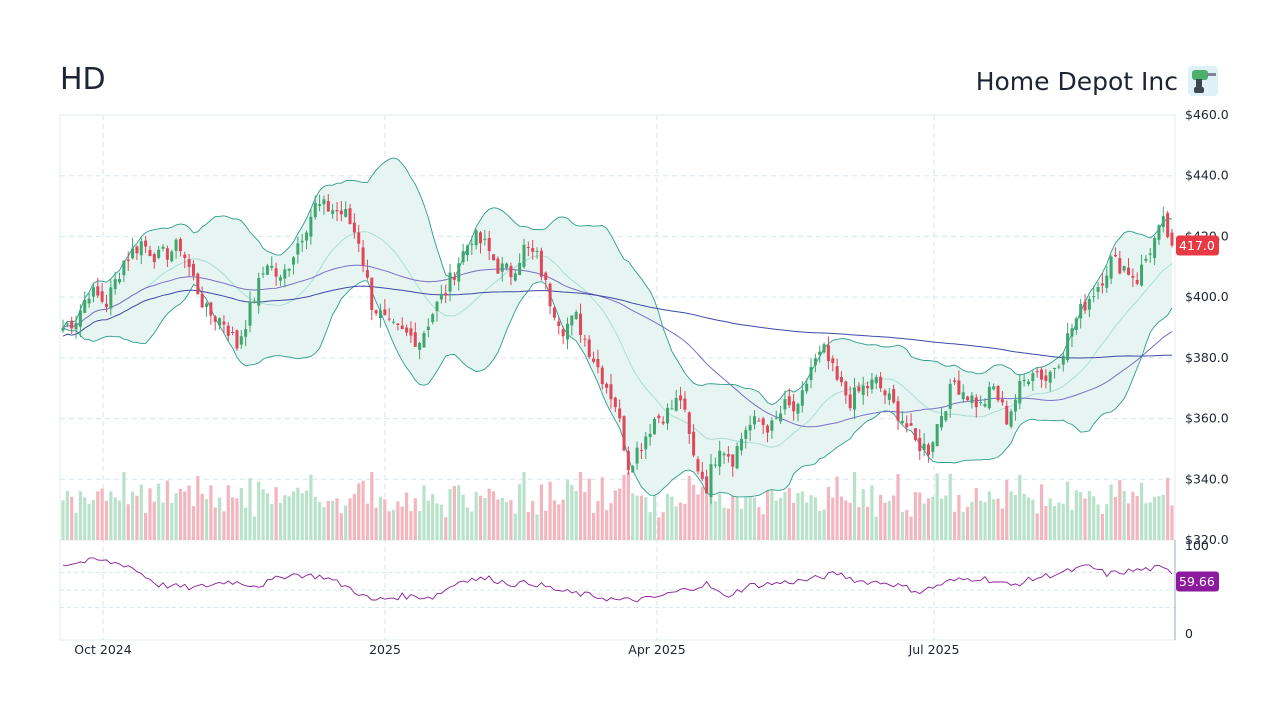  Describe the element at coordinates (1197, 245) in the screenshot. I see `last-price-label: 417.0` at that location.